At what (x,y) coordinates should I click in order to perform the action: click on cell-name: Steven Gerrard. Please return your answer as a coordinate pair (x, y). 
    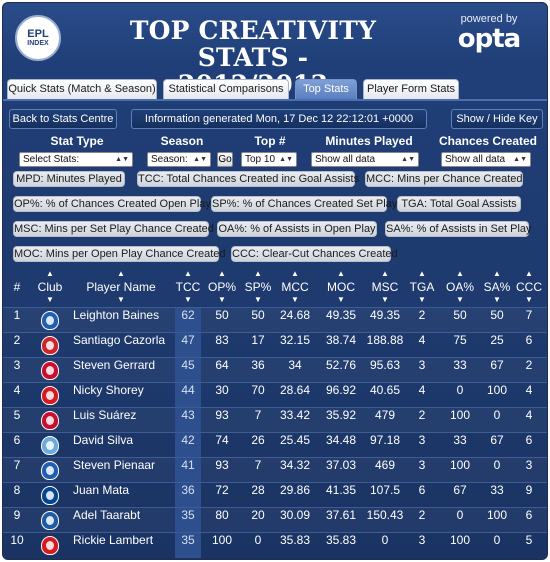
    Looking at the image, I should click on (114, 365).